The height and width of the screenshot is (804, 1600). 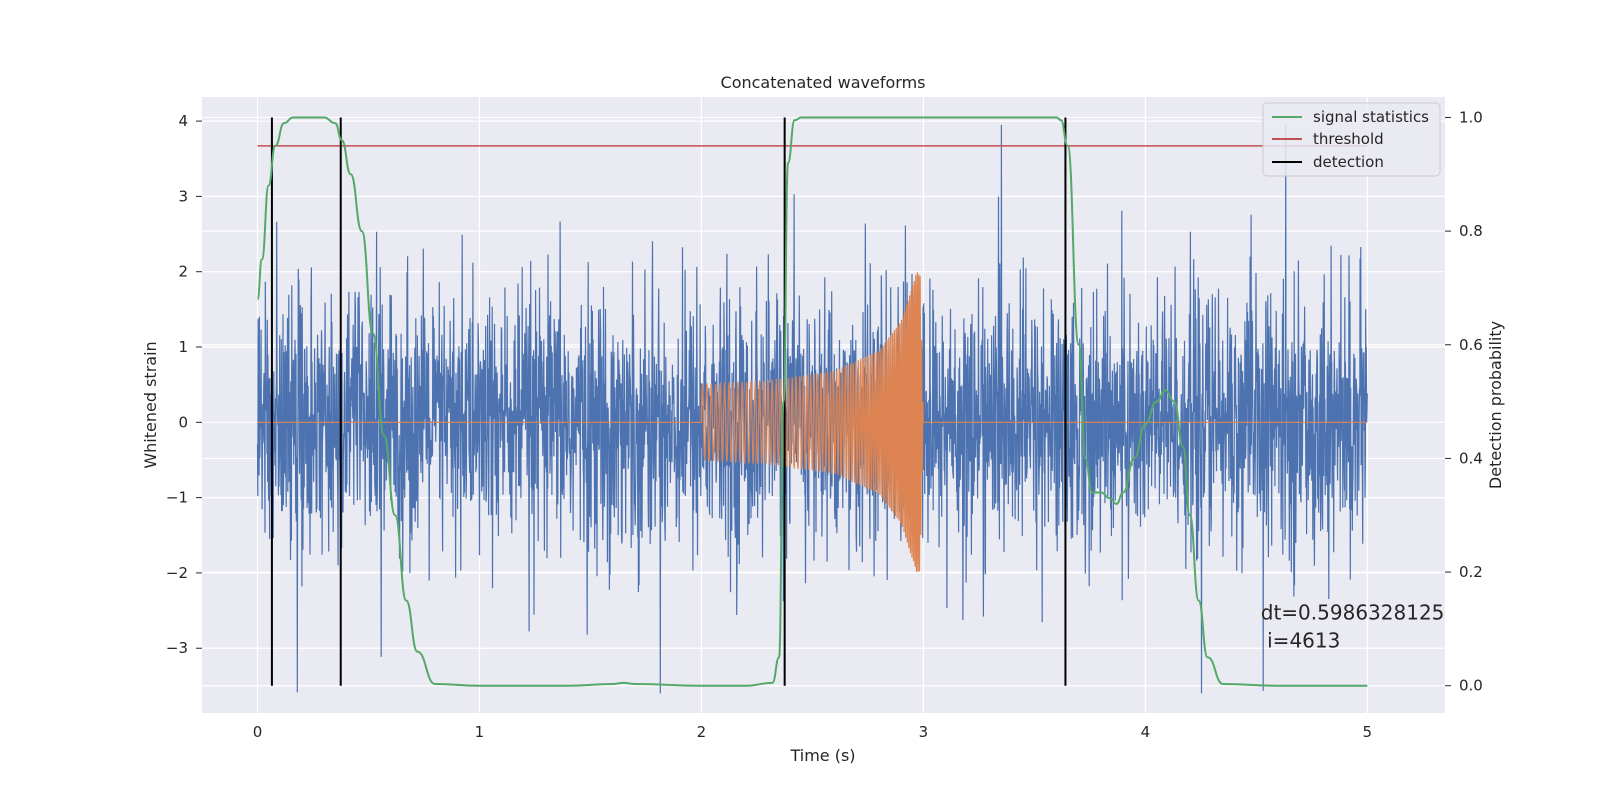 I want to click on legend-label-signal-statistics: signal statistics, so click(x=1371, y=117).